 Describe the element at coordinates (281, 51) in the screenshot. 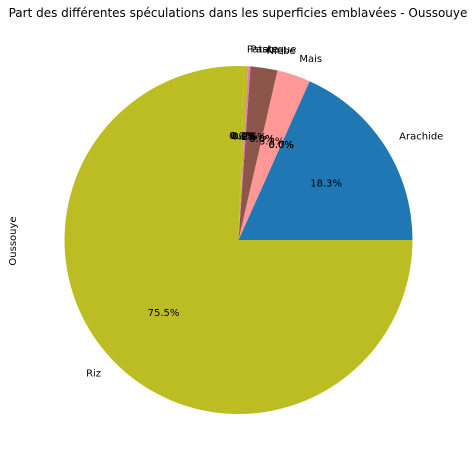

I see `pie-category-label: Niebe` at that location.